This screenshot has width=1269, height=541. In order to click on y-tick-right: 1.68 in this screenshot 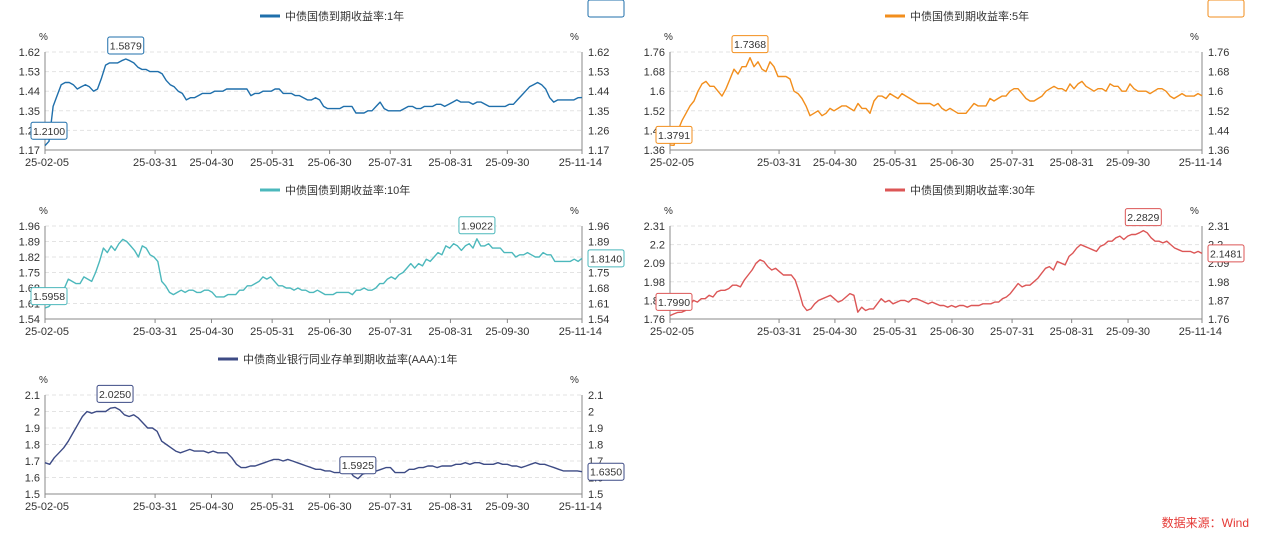, I will do `click(1218, 73)`.